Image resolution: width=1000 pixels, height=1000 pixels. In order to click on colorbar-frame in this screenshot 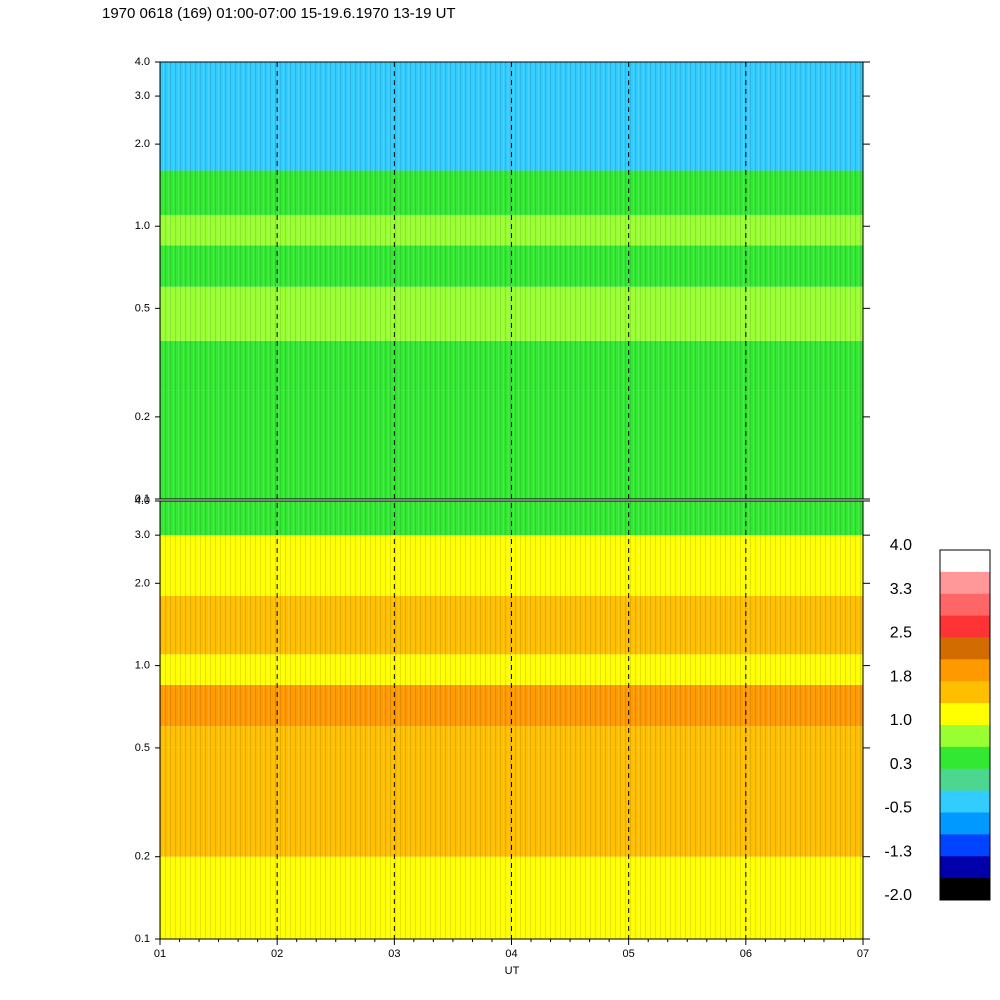, I will do `click(965, 725)`.